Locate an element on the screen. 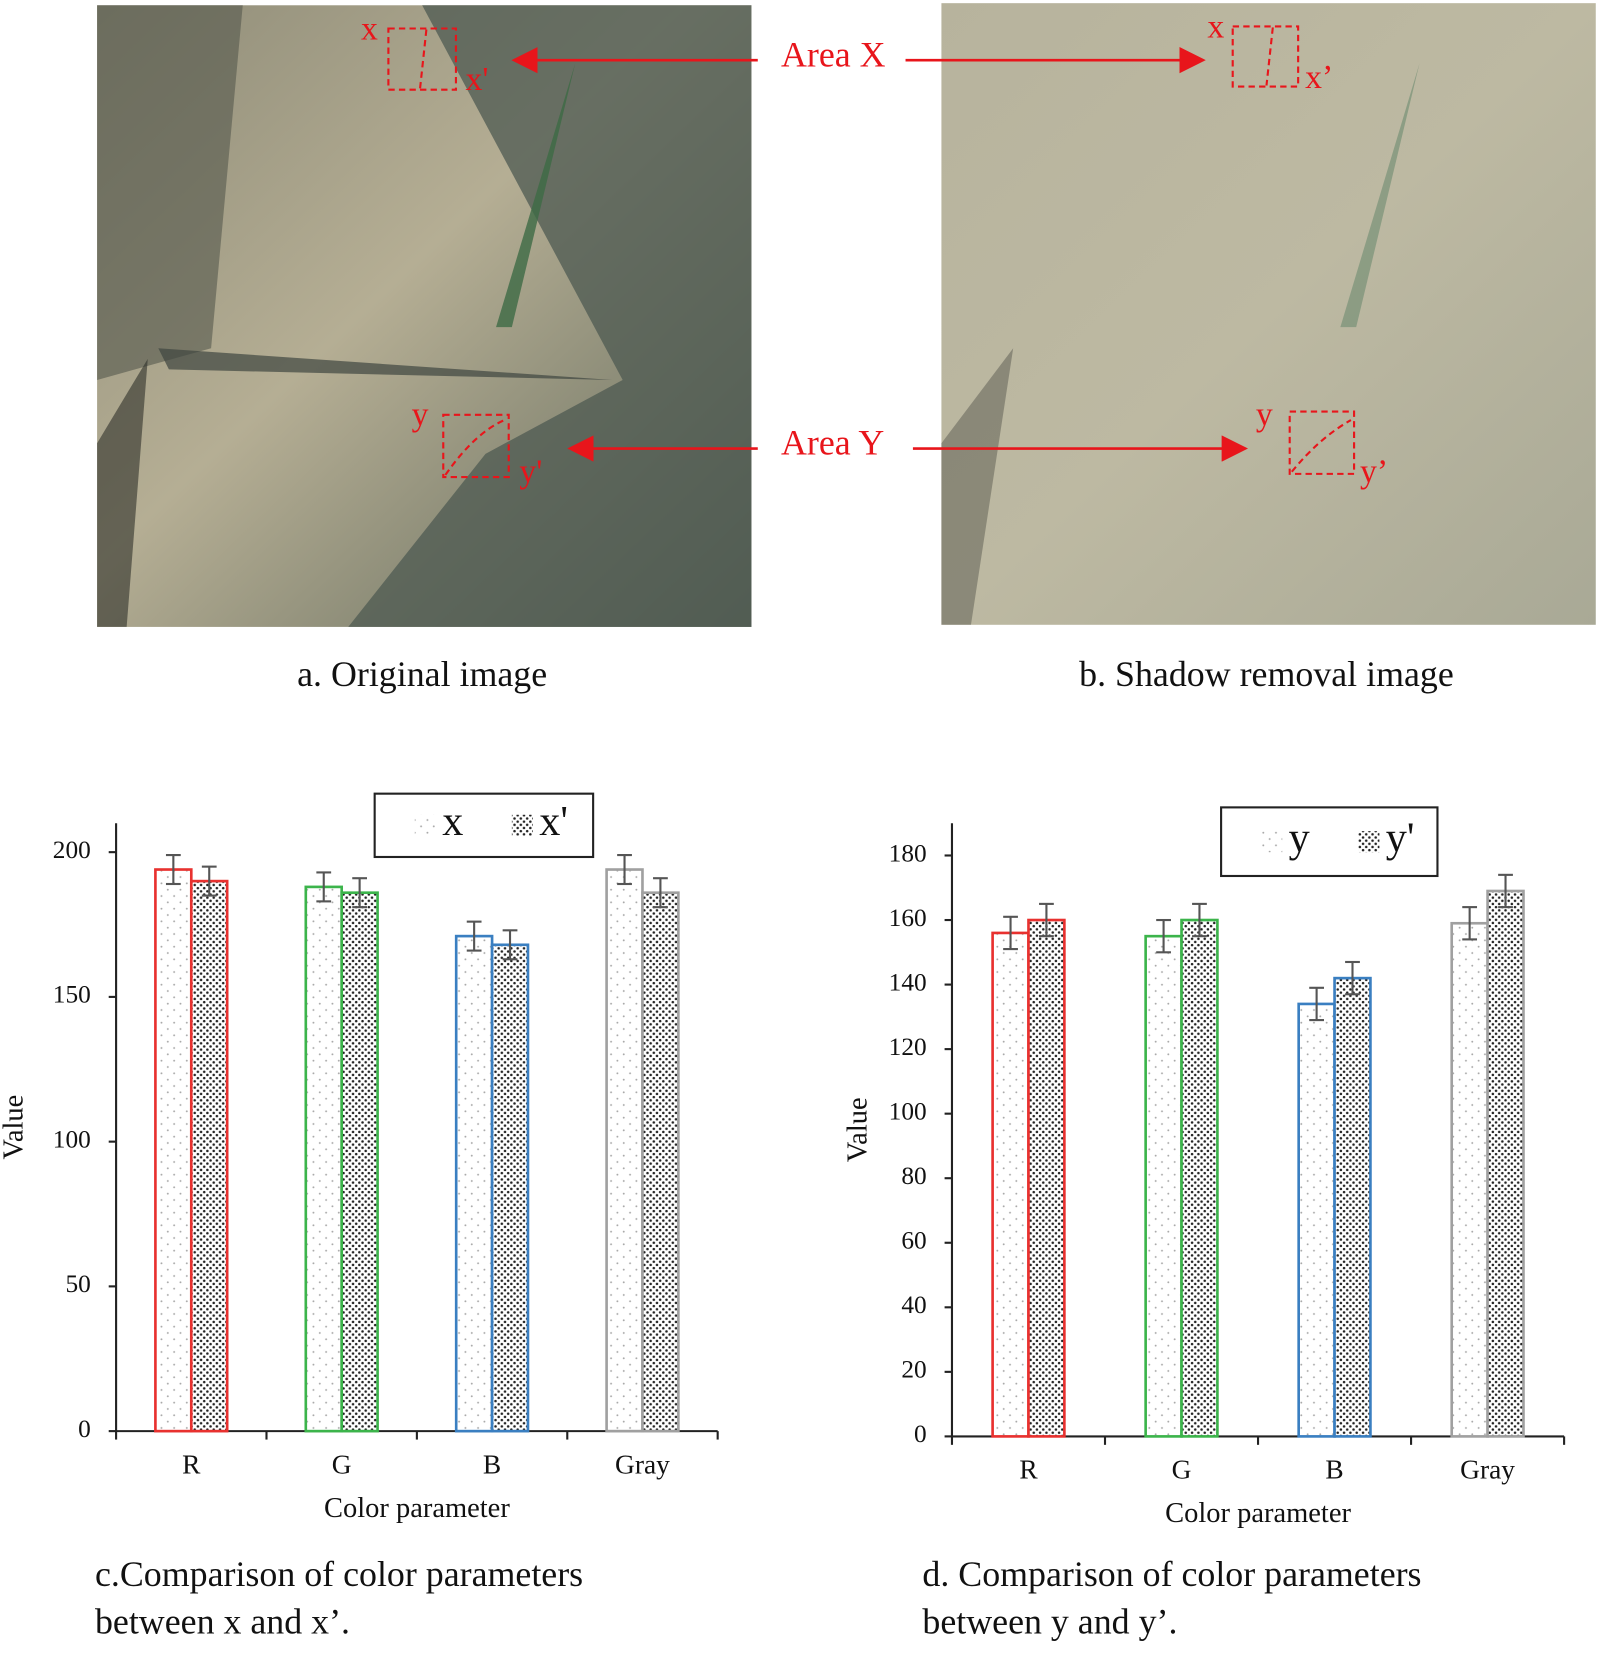 The width and height of the screenshot is (1600, 1656). y-tick-label: 80 is located at coordinates (913, 1176).